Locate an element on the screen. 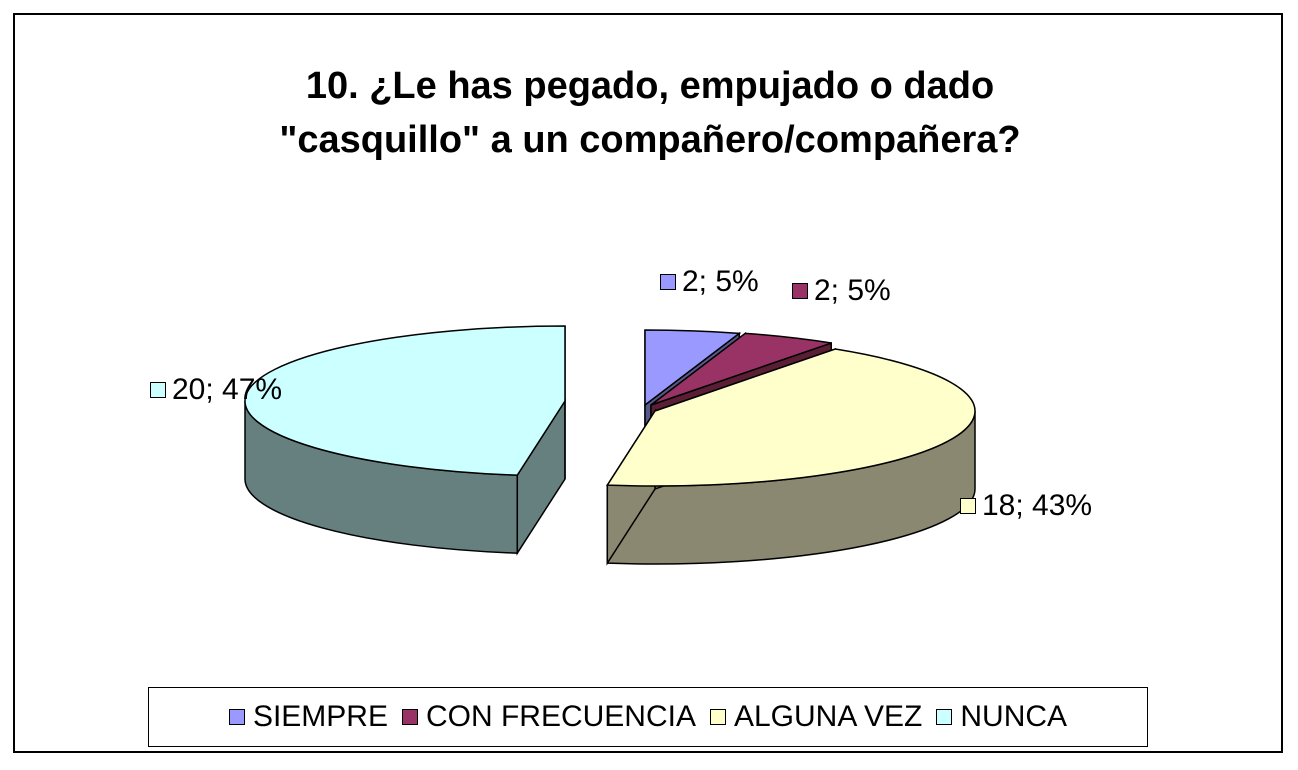 The width and height of the screenshot is (1298, 770). pie-slice-con-frecuencia is located at coordinates (741, 369).